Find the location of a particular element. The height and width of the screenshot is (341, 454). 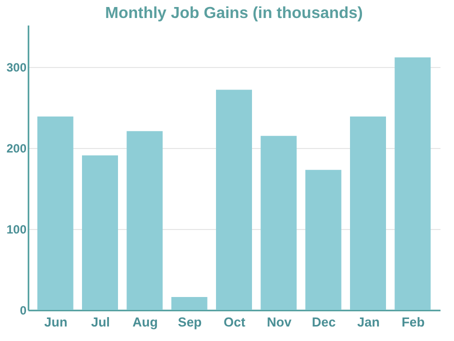

x-tick-label: Aug is located at coordinates (145, 322).